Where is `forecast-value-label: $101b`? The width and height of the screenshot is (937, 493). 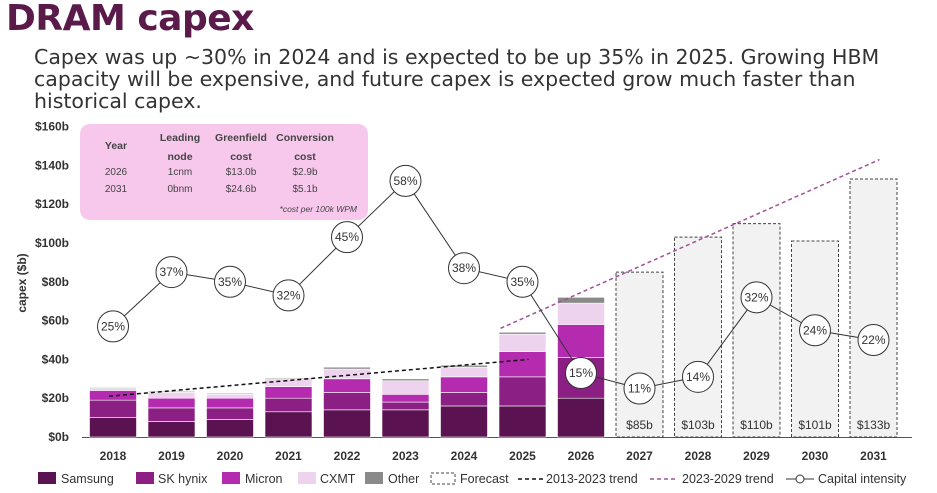 forecast-value-label: $101b is located at coordinates (815, 425).